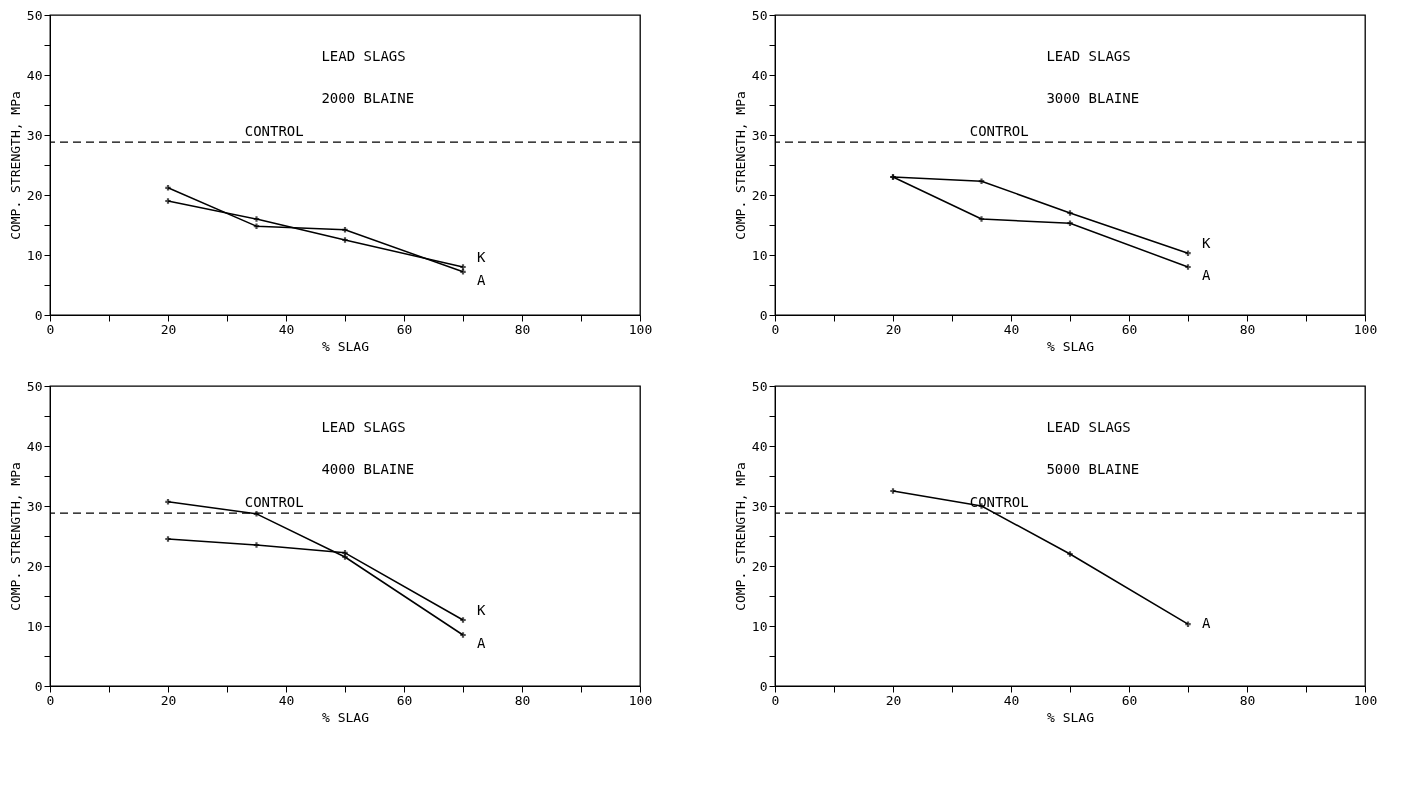  What do you see at coordinates (368, 98) in the screenshot?
I see `text: 2000 BLAINE` at bounding box center [368, 98].